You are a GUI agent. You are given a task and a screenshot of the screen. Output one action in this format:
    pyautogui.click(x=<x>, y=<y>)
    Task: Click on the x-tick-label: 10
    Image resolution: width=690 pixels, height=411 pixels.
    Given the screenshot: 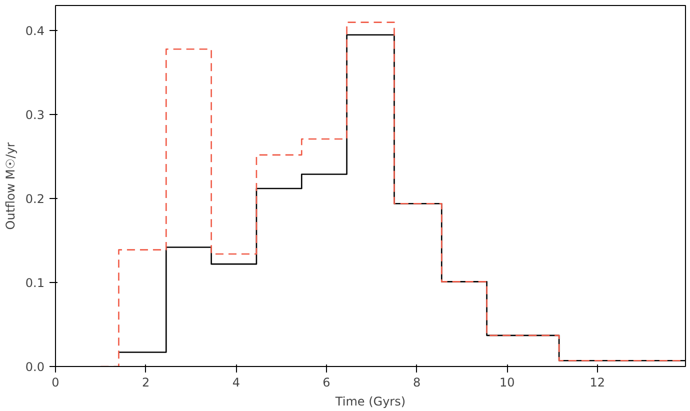 What is the action you would take?
    pyautogui.click(x=507, y=383)
    